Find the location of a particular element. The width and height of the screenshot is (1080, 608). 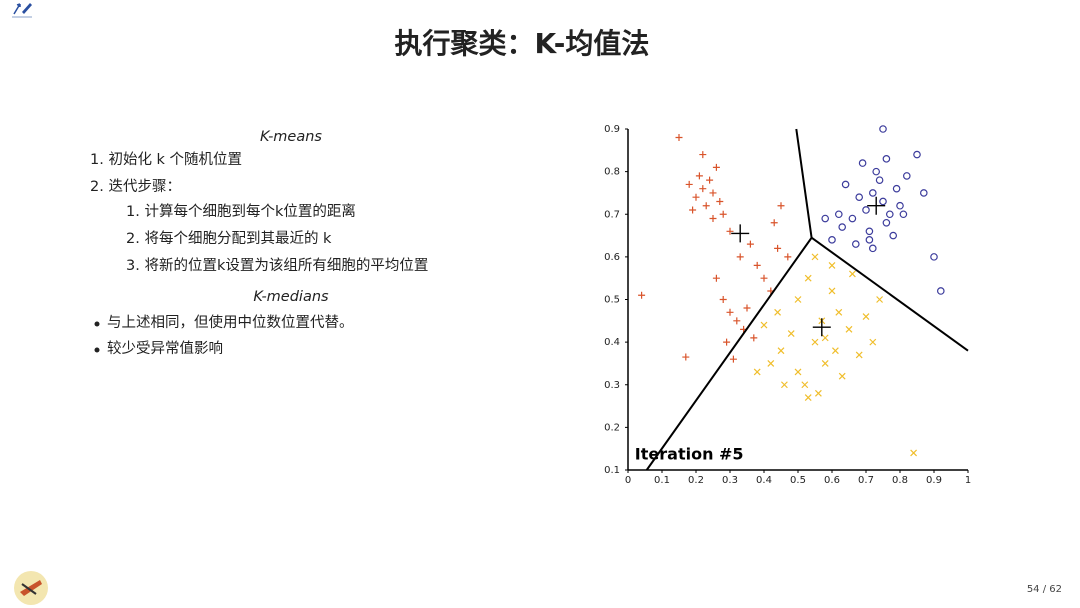

x-tick-label: 0.9 is located at coordinates (934, 480).